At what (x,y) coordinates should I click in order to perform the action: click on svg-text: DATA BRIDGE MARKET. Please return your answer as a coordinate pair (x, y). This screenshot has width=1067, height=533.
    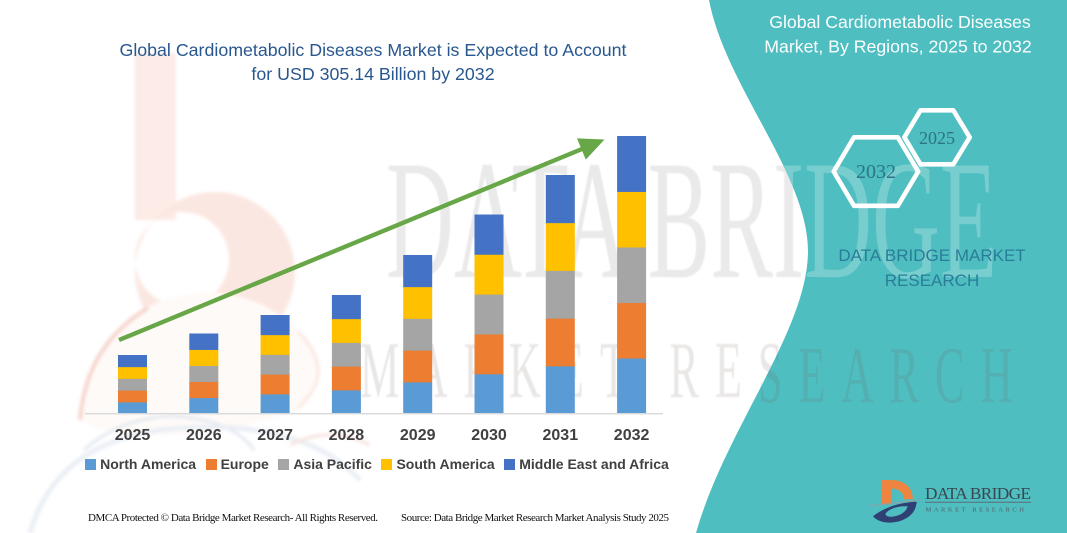
    Looking at the image, I should click on (931, 255).